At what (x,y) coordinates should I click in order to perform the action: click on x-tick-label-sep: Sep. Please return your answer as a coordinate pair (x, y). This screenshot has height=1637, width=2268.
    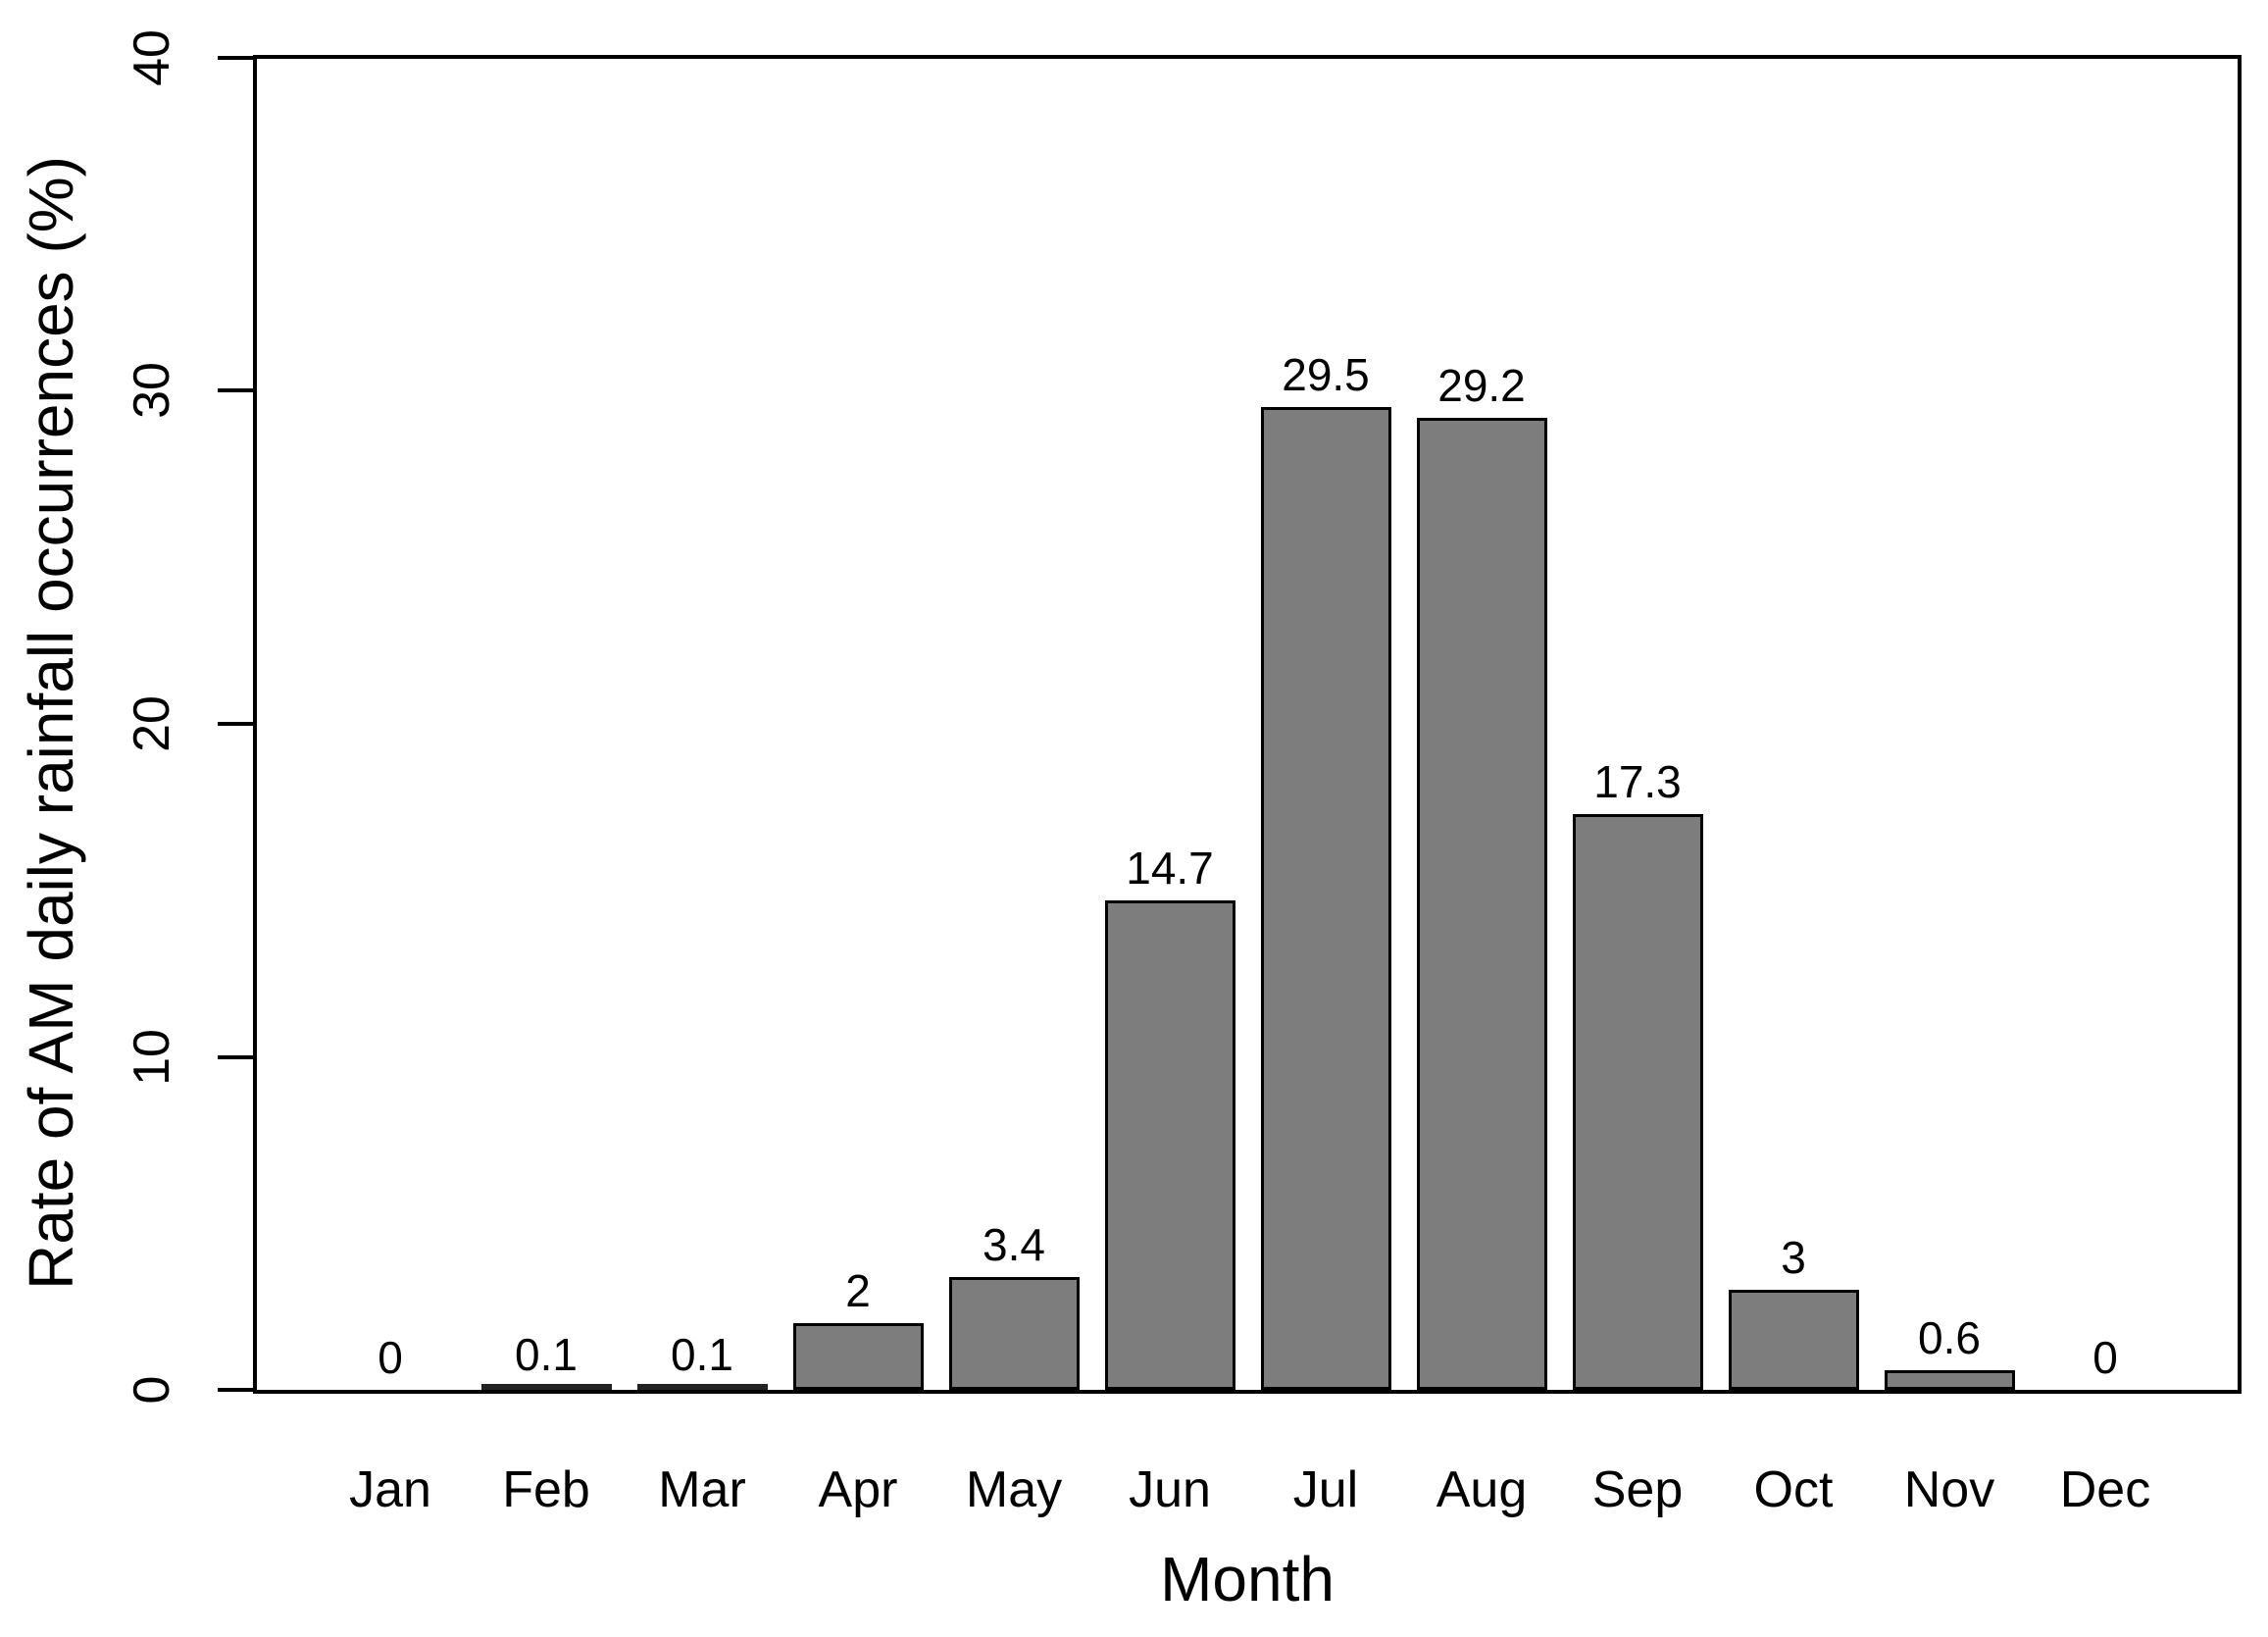
    Looking at the image, I should click on (1637, 1489).